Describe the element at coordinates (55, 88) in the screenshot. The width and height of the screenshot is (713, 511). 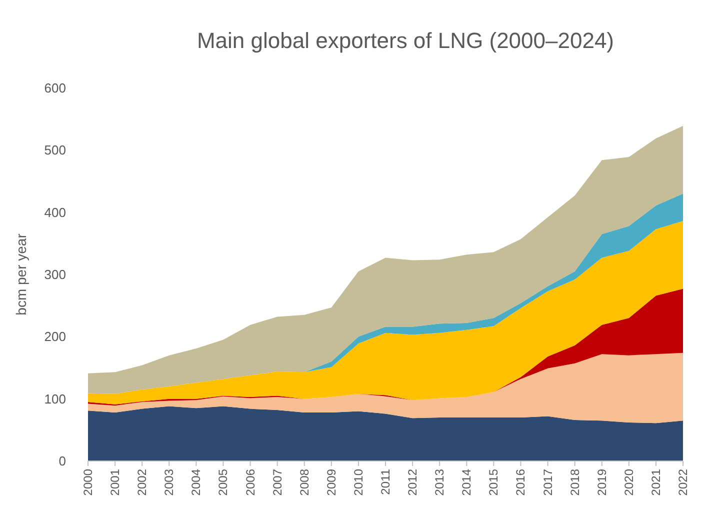
I see `y-tick-label: 600` at that location.